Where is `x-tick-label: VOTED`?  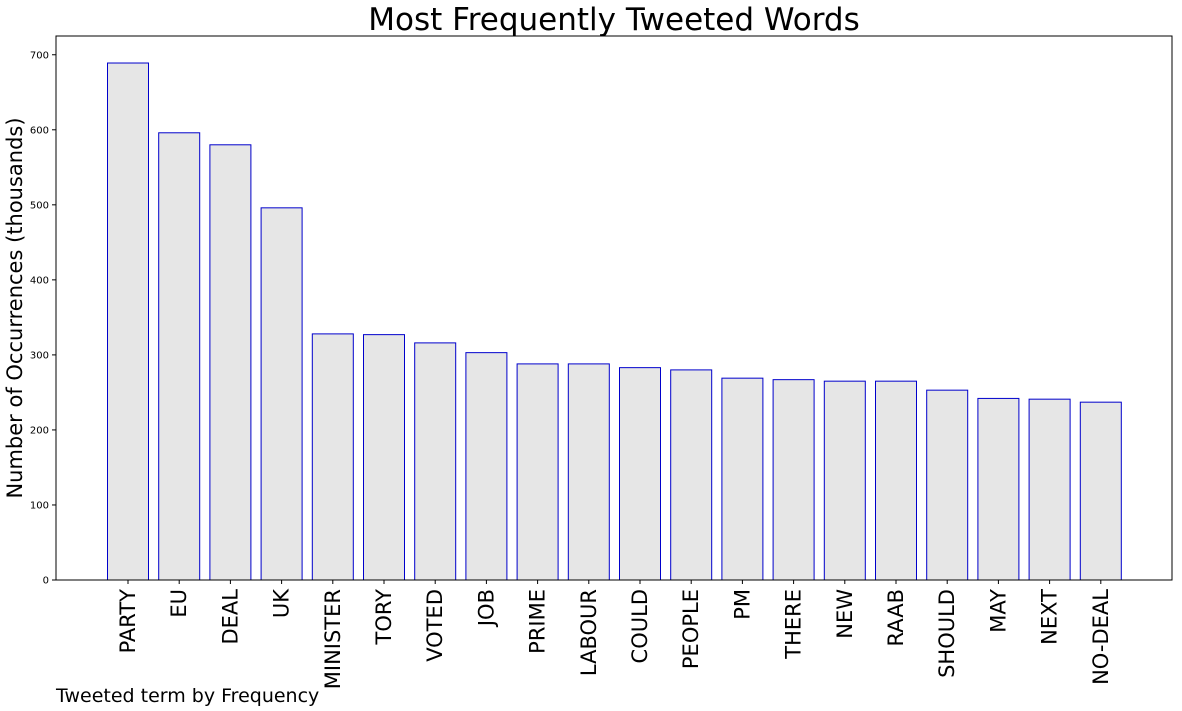
x-tick-label: VOTED is located at coordinates (435, 625).